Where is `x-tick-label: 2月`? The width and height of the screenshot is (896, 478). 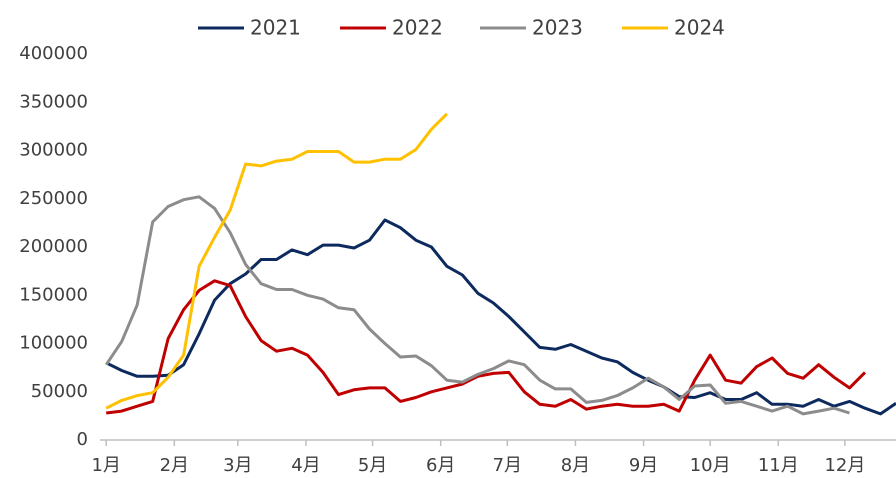
x-tick-label: 2月 is located at coordinates (174, 465).